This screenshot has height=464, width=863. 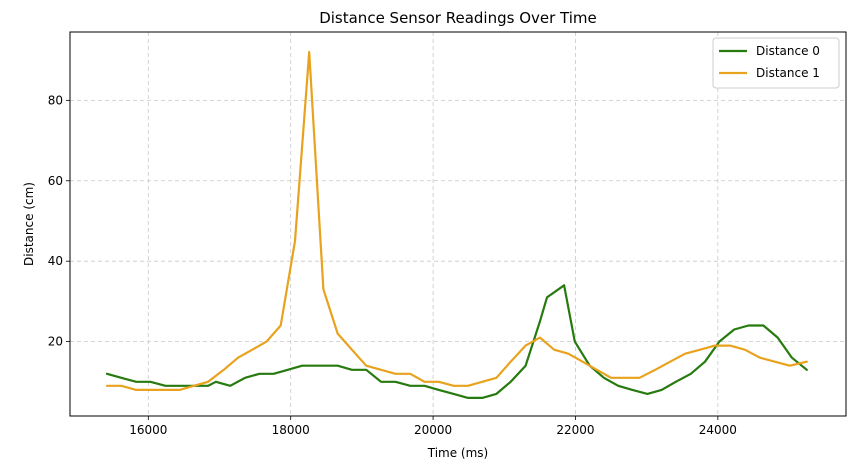 What do you see at coordinates (55, 342) in the screenshot?
I see `y-tick-label: 20` at bounding box center [55, 342].